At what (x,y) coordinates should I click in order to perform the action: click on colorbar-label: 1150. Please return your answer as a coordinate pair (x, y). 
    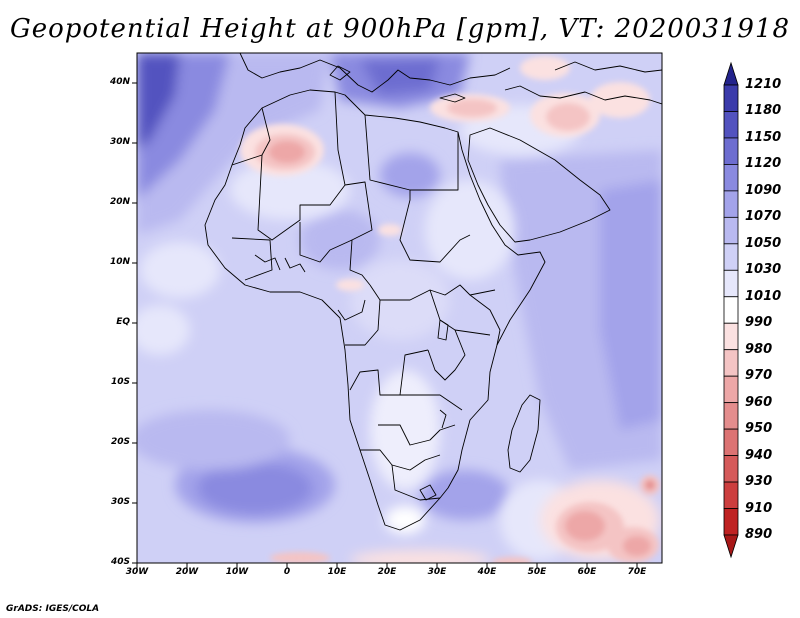
    Looking at the image, I should click on (763, 137).